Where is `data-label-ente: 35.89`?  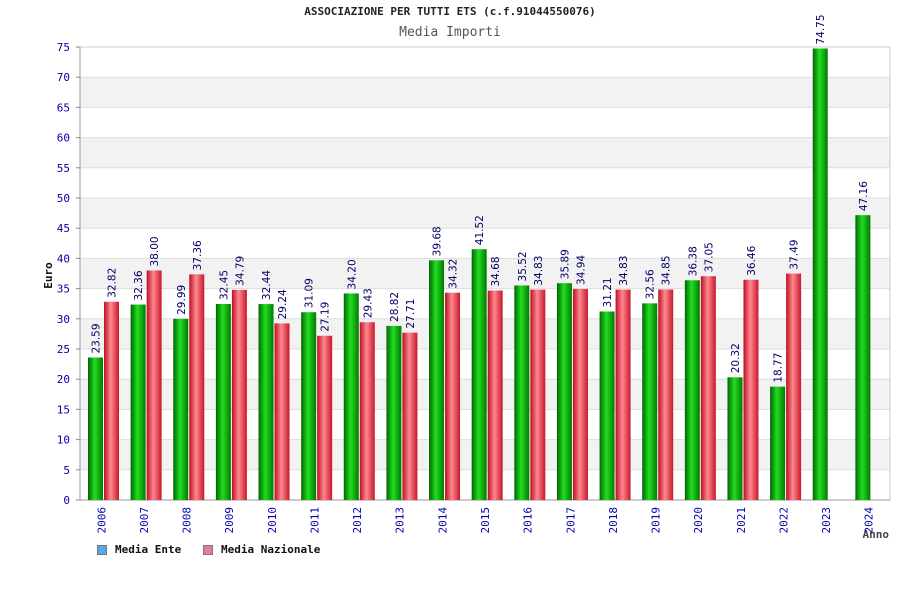
data-label-ente: 35.89 is located at coordinates (565, 264).